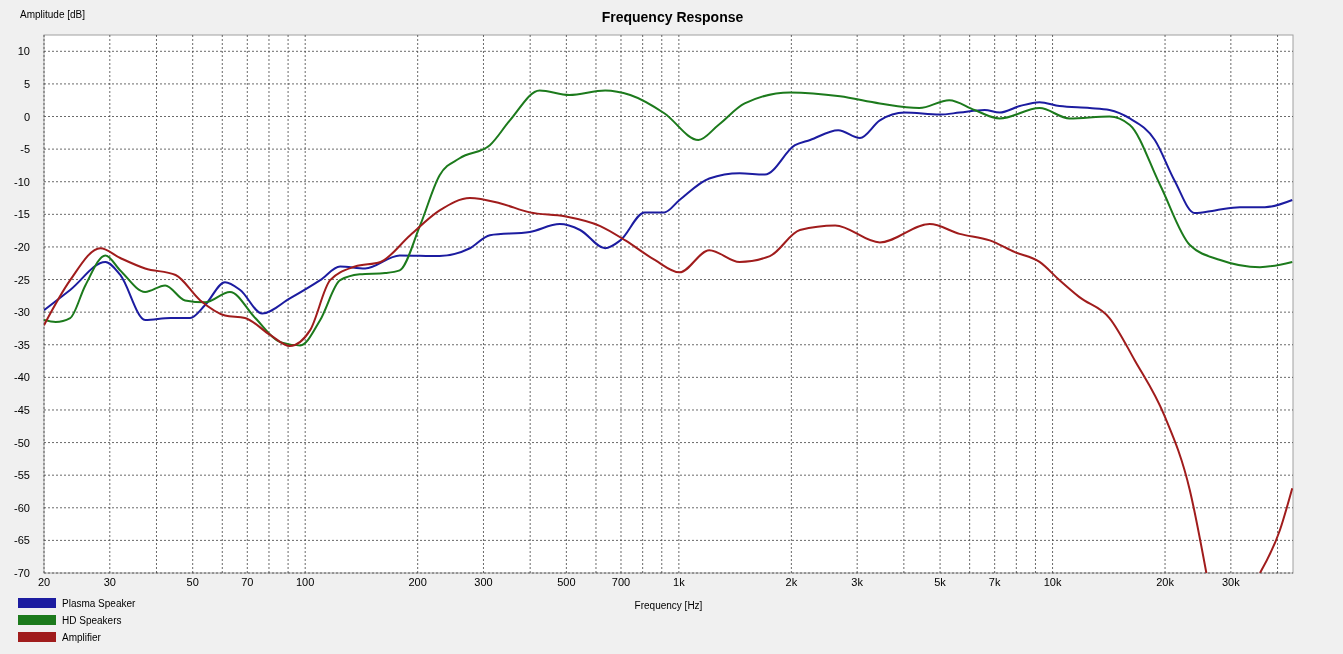 The width and height of the screenshot is (1343, 654). What do you see at coordinates (22, 279) in the screenshot?
I see `y-tick-label: -25` at bounding box center [22, 279].